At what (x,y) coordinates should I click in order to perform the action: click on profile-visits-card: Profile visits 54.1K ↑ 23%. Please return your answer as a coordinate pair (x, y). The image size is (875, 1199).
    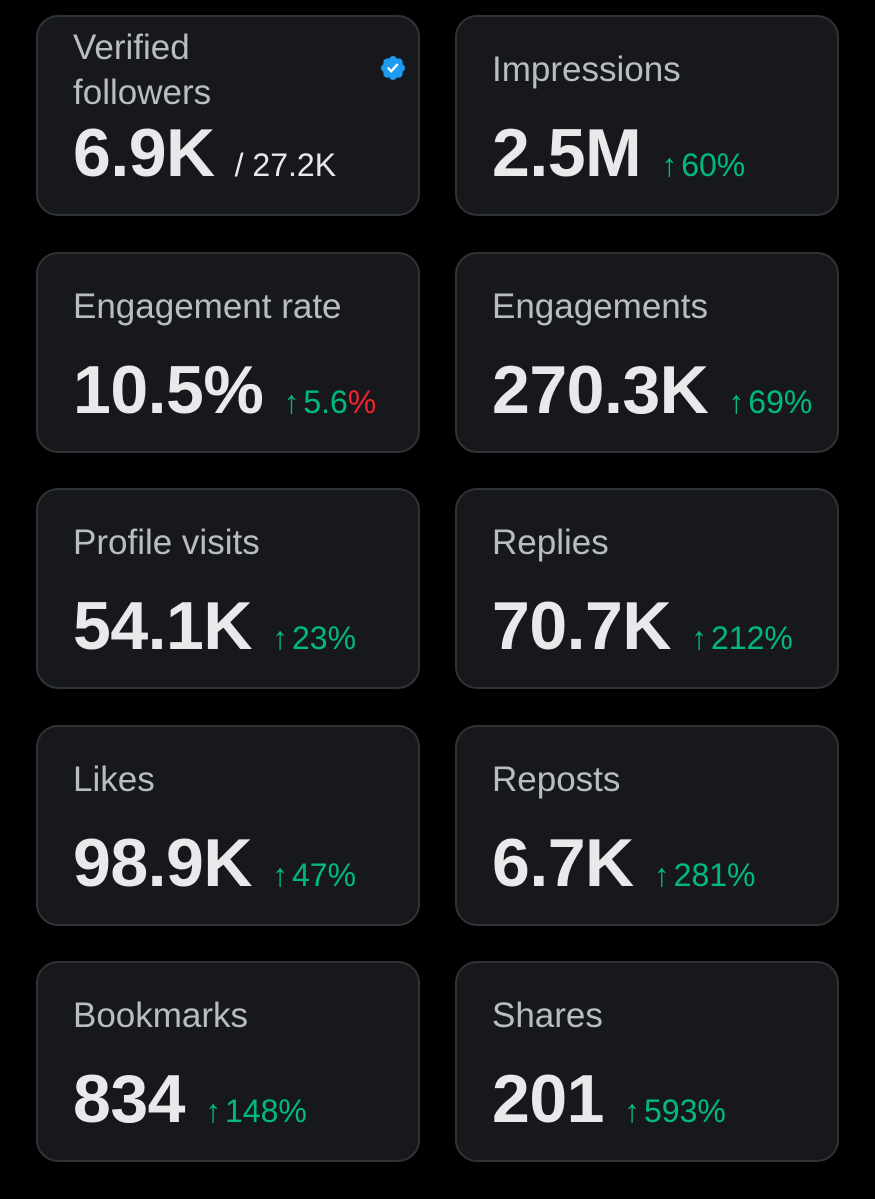
    Looking at the image, I should click on (228, 588).